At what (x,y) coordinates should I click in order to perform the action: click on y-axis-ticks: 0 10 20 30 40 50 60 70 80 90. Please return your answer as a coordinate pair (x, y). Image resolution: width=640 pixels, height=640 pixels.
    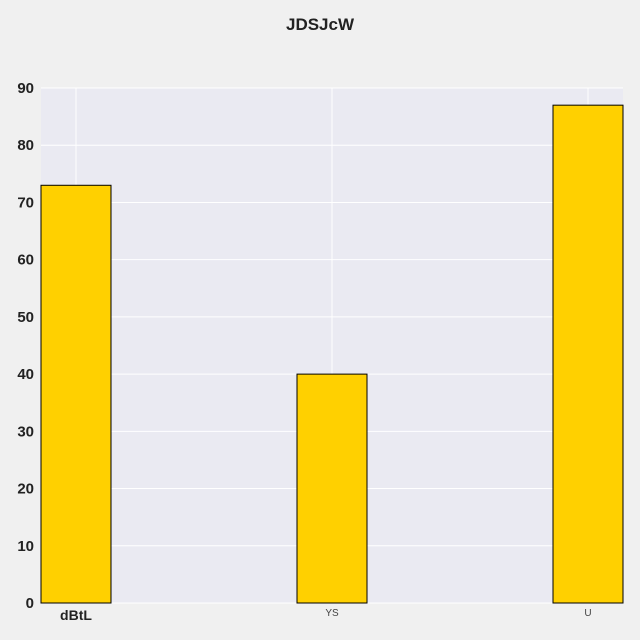
    Looking at the image, I should click on (25, 346).